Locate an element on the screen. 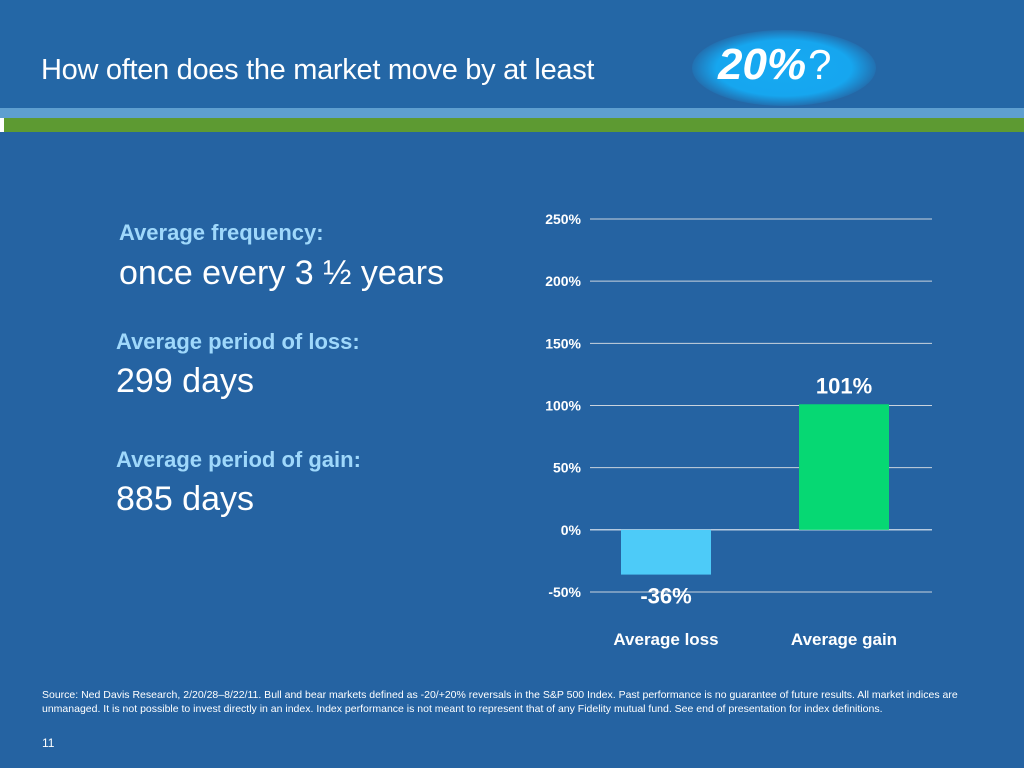 This screenshot has height=768, width=1024. header-stripe-marker is located at coordinates (2, 125).